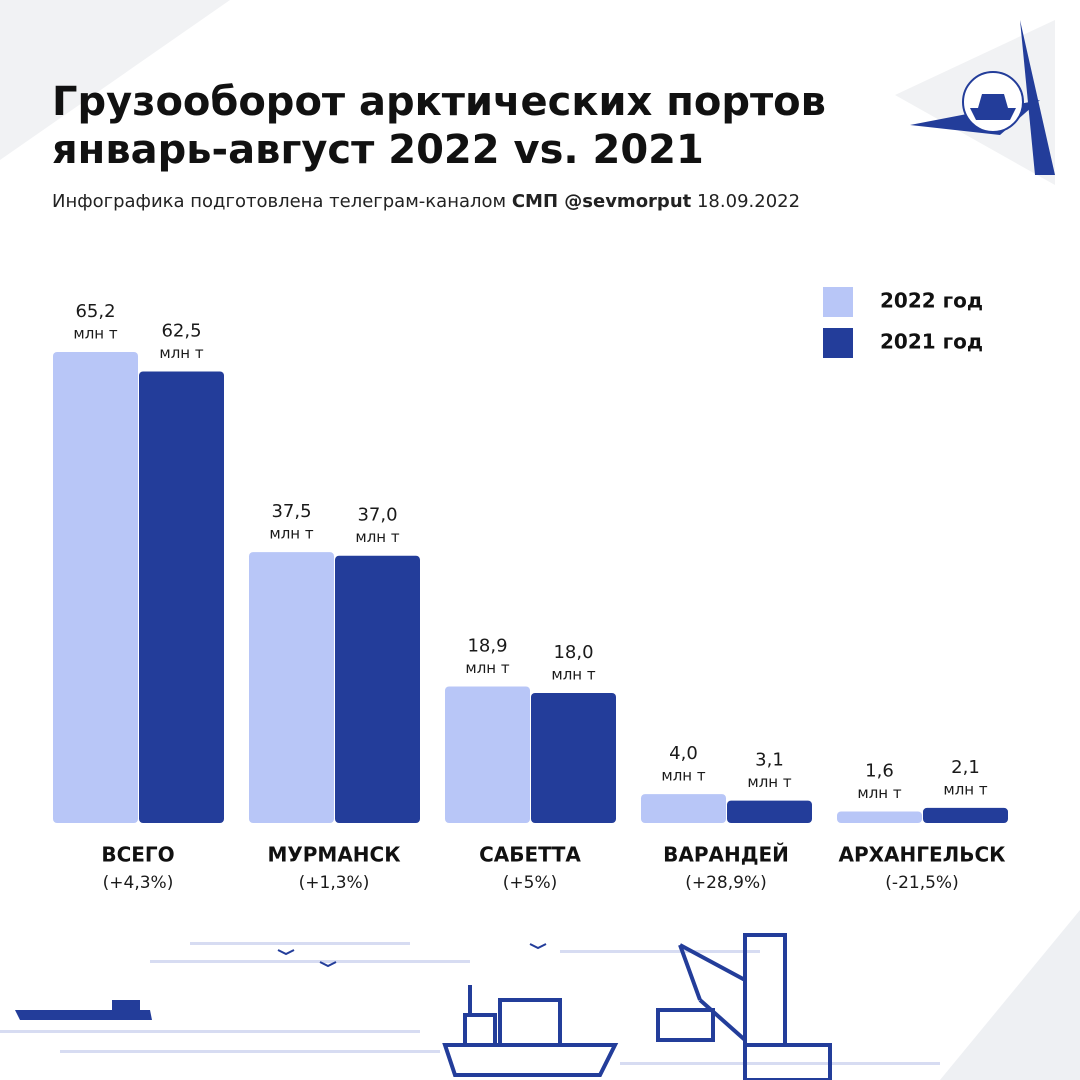  Describe the element at coordinates (334, 883) in the screenshot. I see `change-label: (+1,3%)` at that location.